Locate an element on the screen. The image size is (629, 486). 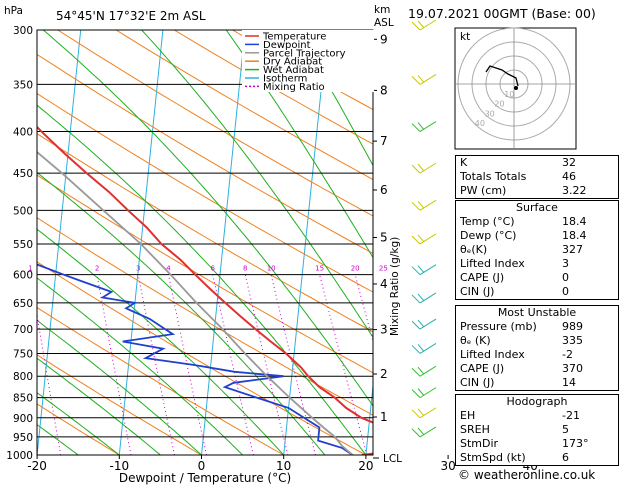
mu-row: Lifted Index -2 is located at coordinates (516, 354).